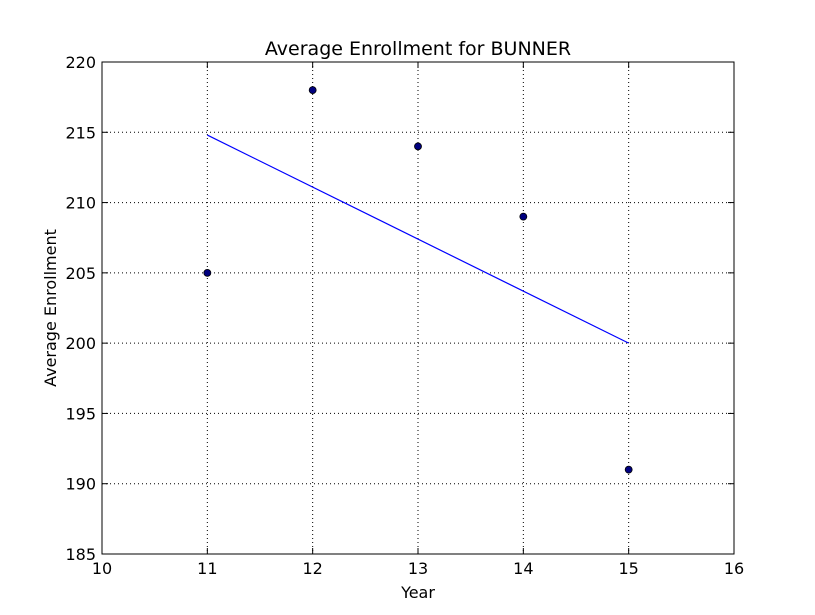  Describe the element at coordinates (80, 484) in the screenshot. I see `y-tick-label: 190` at that location.